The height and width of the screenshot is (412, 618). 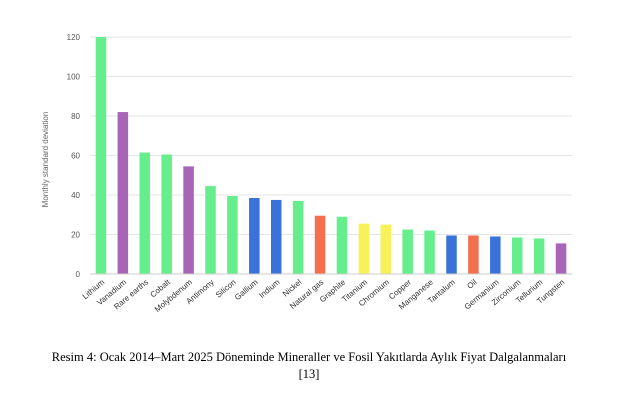 What do you see at coordinates (407, 251) in the screenshot?
I see `bar-copper` at bounding box center [407, 251].